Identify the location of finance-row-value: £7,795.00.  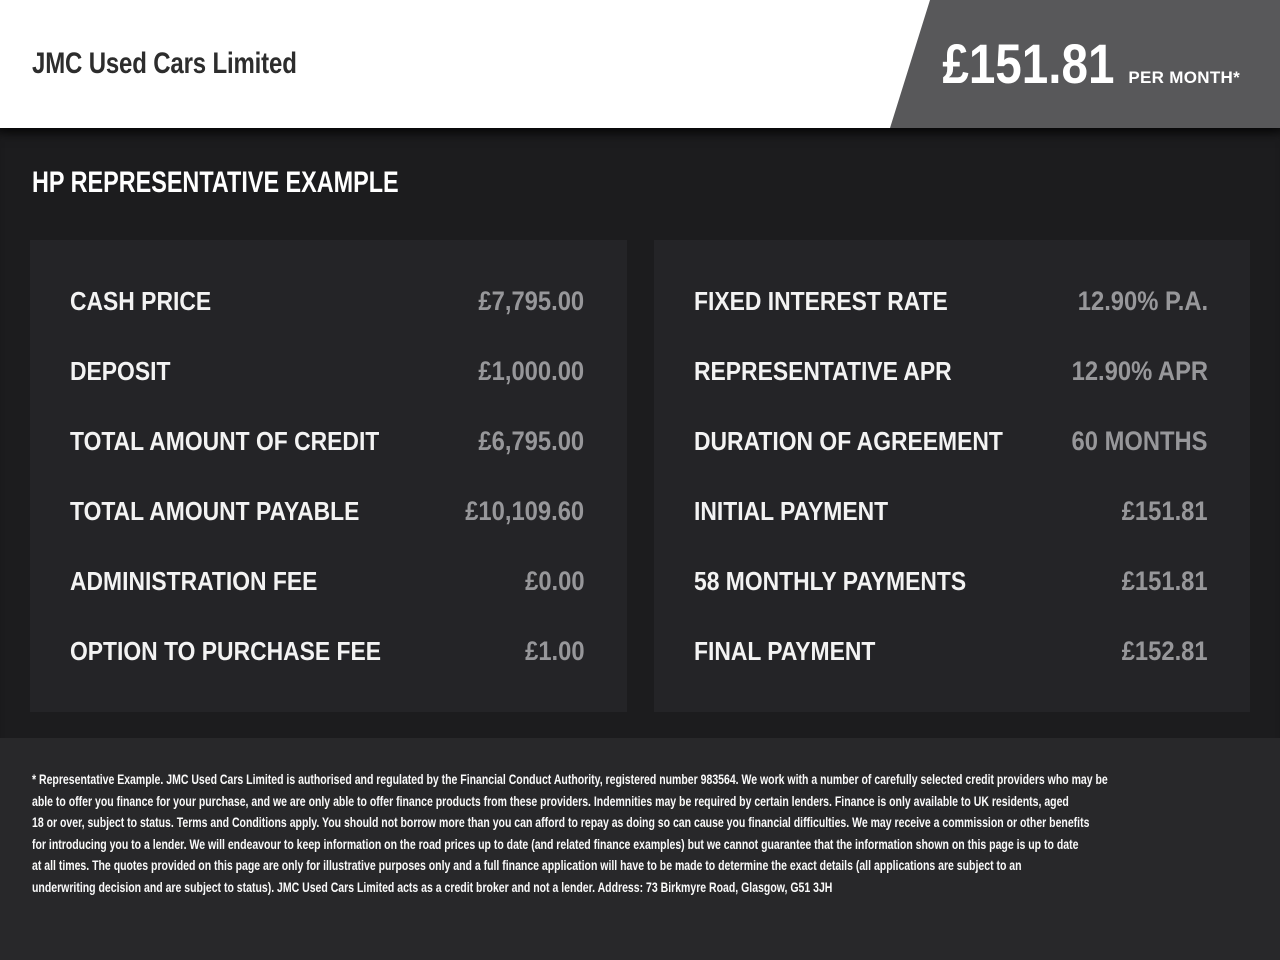
(531, 300).